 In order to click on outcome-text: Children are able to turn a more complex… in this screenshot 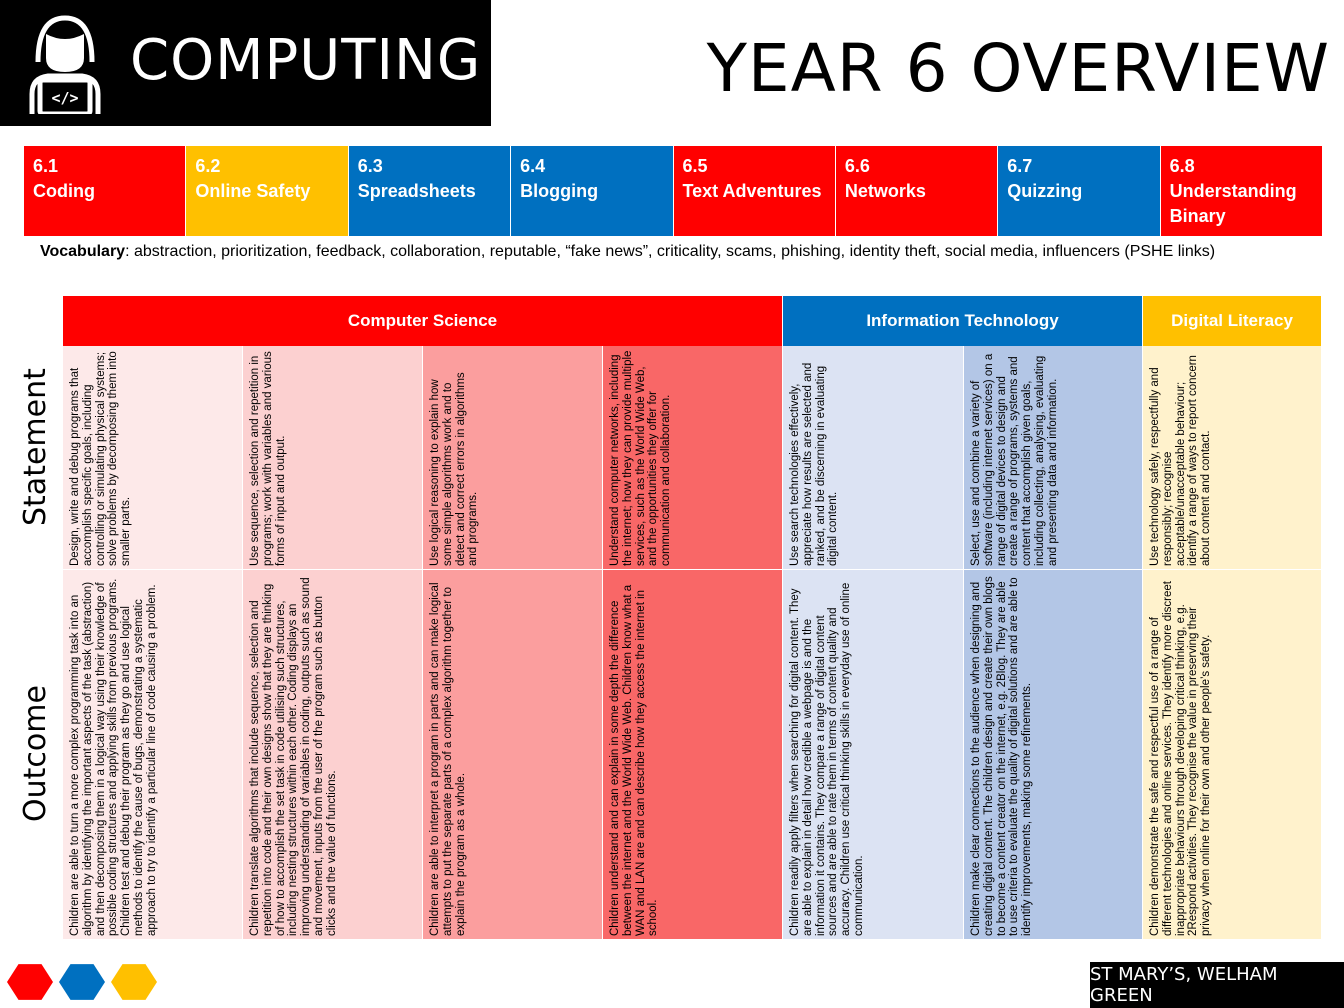, I will do `click(113, 757)`.